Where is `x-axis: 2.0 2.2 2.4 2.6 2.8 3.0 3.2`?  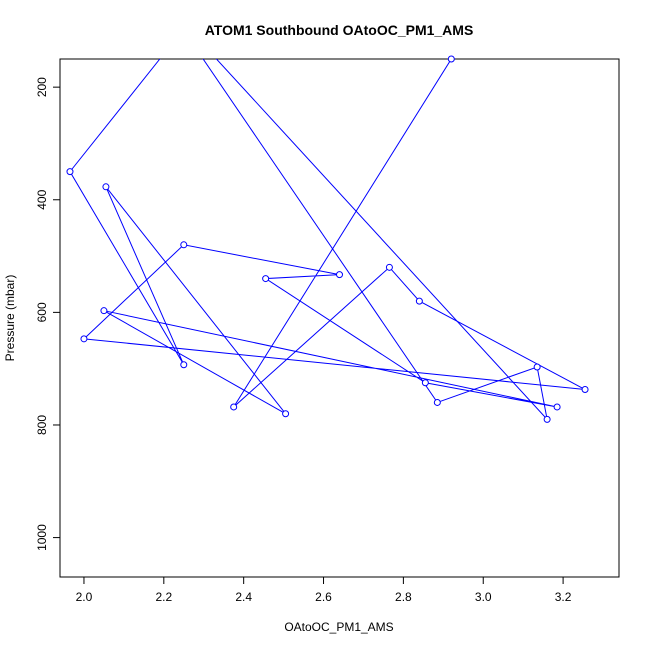
x-axis: 2.0 2.2 2.4 2.6 2.8 3.0 3.2 is located at coordinates (324, 590).